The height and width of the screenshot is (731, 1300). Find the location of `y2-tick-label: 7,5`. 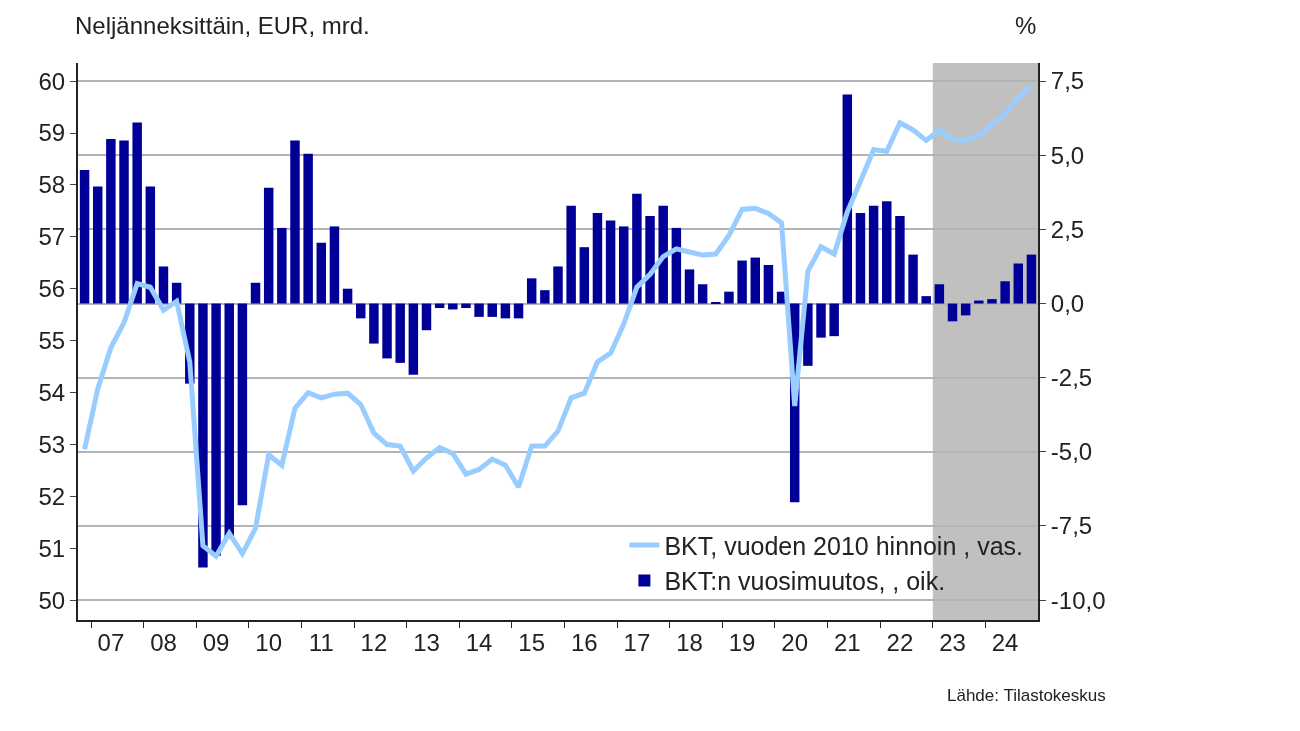

y2-tick-label: 7,5 is located at coordinates (1067, 81).